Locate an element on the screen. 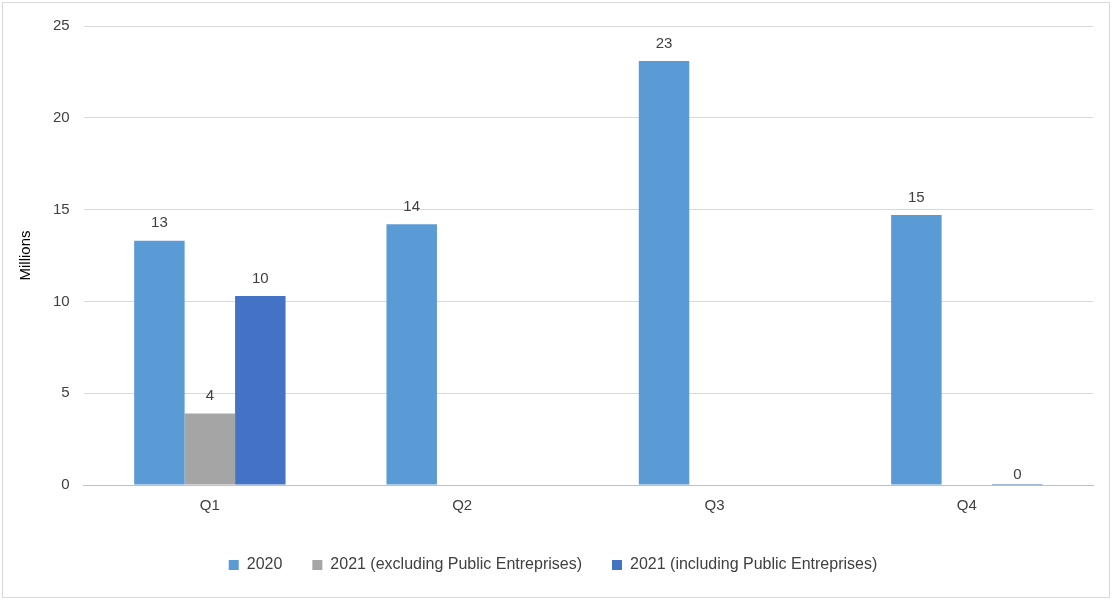 The image size is (1112, 601). data-label: 23 is located at coordinates (664, 42).